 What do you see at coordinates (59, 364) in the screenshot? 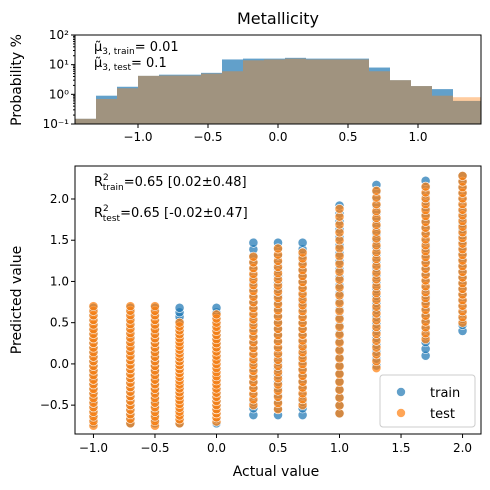
I see `scatter-y-tick-label: 0.0` at bounding box center [59, 364].